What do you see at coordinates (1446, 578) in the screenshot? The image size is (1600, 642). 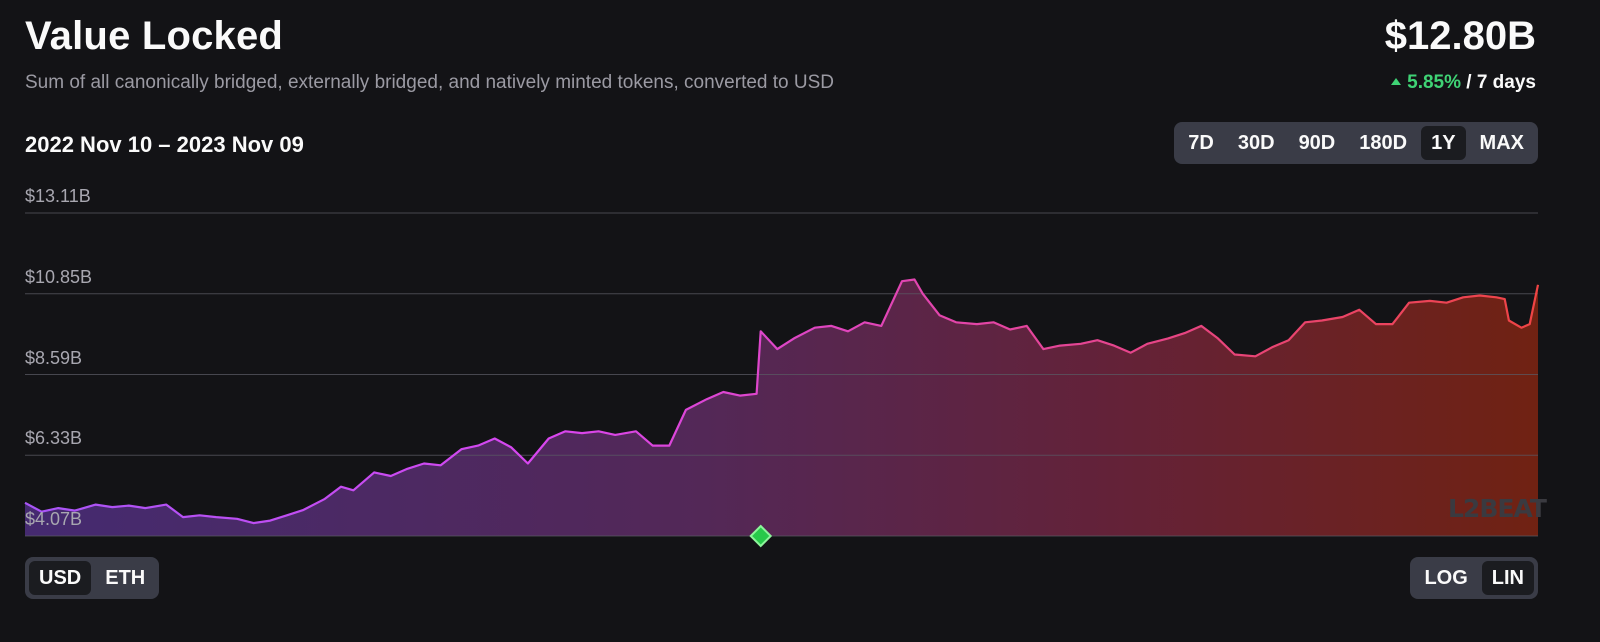 I see `scale-log-button: LOG` at bounding box center [1446, 578].